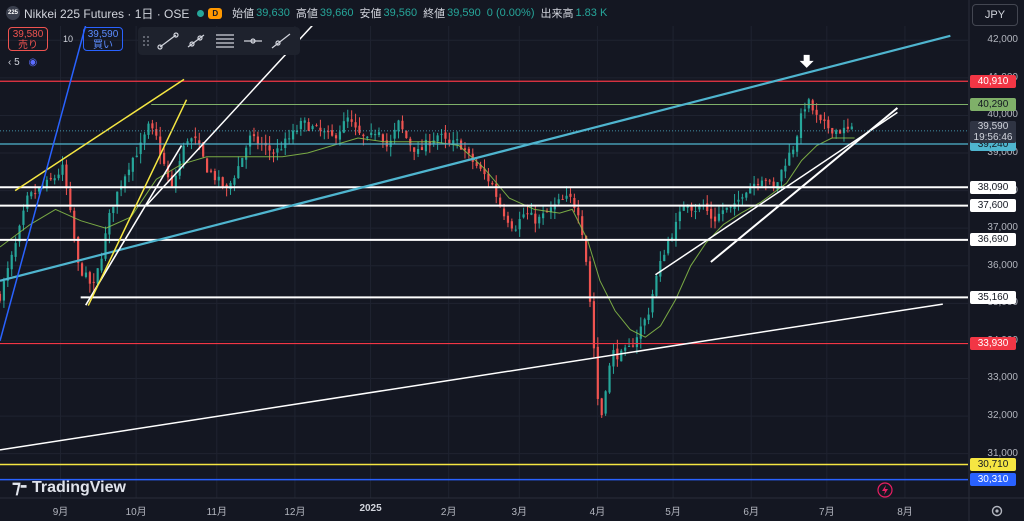 The height and width of the screenshot is (521, 1024). Describe the element at coordinates (225, 41) in the screenshot. I see `parallel-channel-tool-icon` at that location.